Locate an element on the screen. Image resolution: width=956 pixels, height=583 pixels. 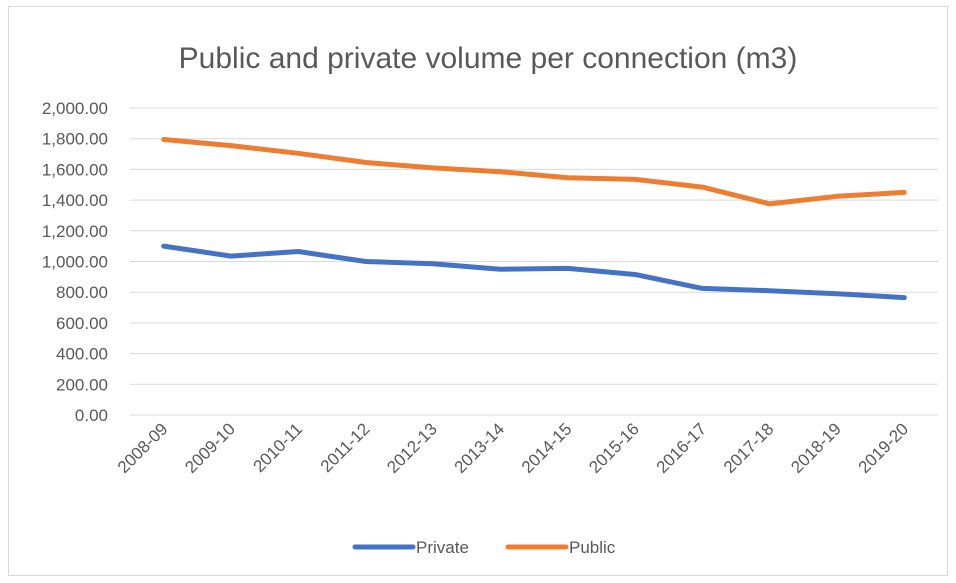
x-tick-label: 2013-14 is located at coordinates (480, 448).